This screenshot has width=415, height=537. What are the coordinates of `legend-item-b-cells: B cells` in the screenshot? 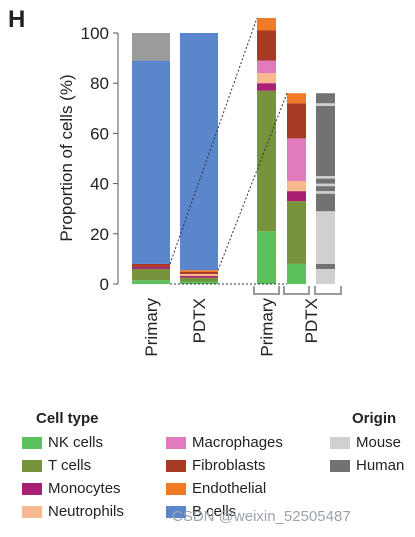 It's located at (201, 511).